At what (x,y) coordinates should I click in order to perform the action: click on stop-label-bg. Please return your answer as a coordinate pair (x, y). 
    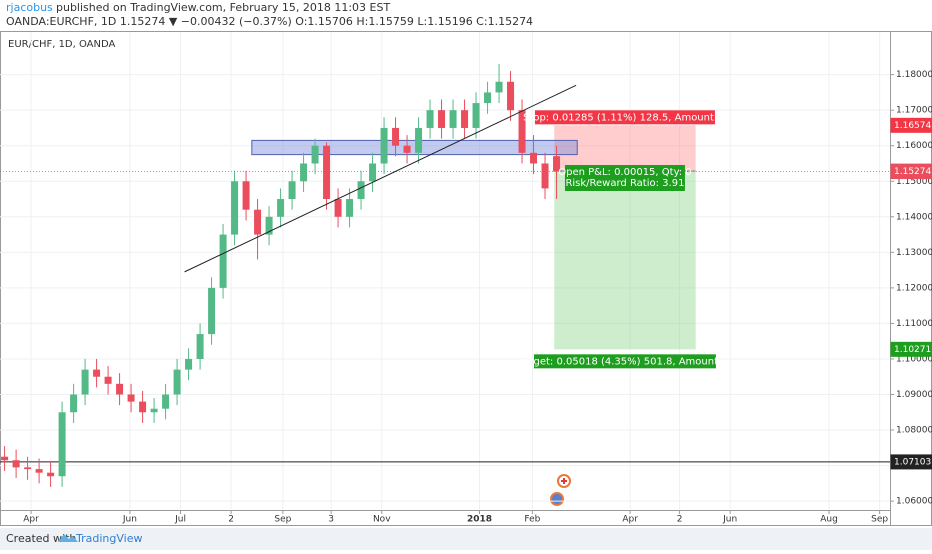
    Looking at the image, I should click on (624, 117).